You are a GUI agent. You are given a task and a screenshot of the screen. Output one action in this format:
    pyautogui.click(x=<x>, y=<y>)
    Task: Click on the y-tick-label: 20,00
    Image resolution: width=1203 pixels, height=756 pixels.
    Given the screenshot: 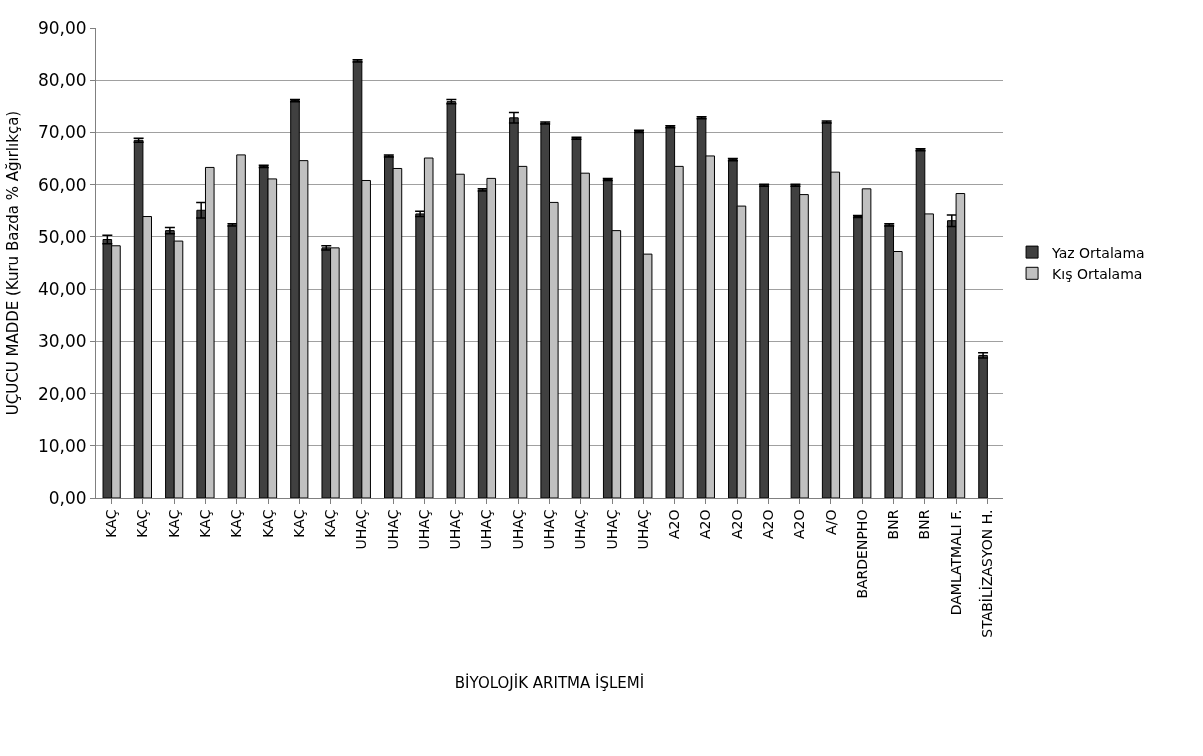 What is the action you would take?
    pyautogui.click(x=62, y=393)
    